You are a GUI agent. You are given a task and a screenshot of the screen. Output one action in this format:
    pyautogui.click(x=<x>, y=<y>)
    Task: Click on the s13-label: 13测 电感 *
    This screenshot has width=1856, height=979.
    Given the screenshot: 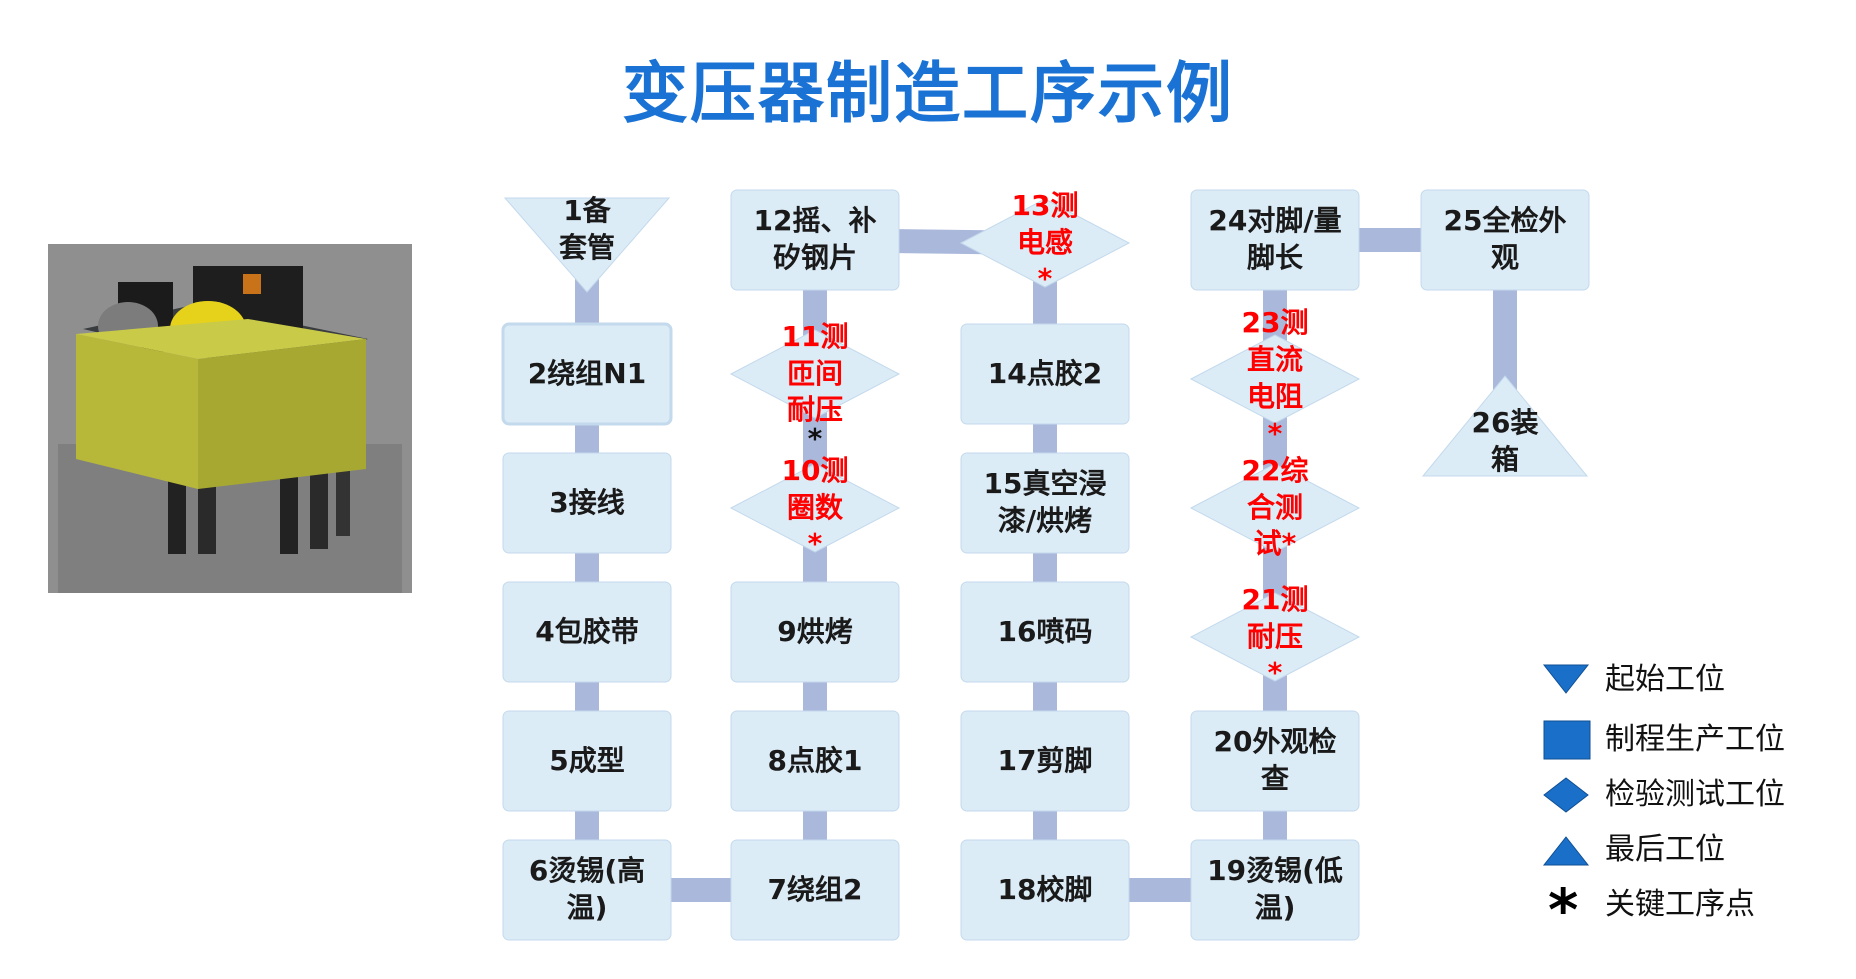 What is the action you would take?
    pyautogui.click(x=1045, y=243)
    